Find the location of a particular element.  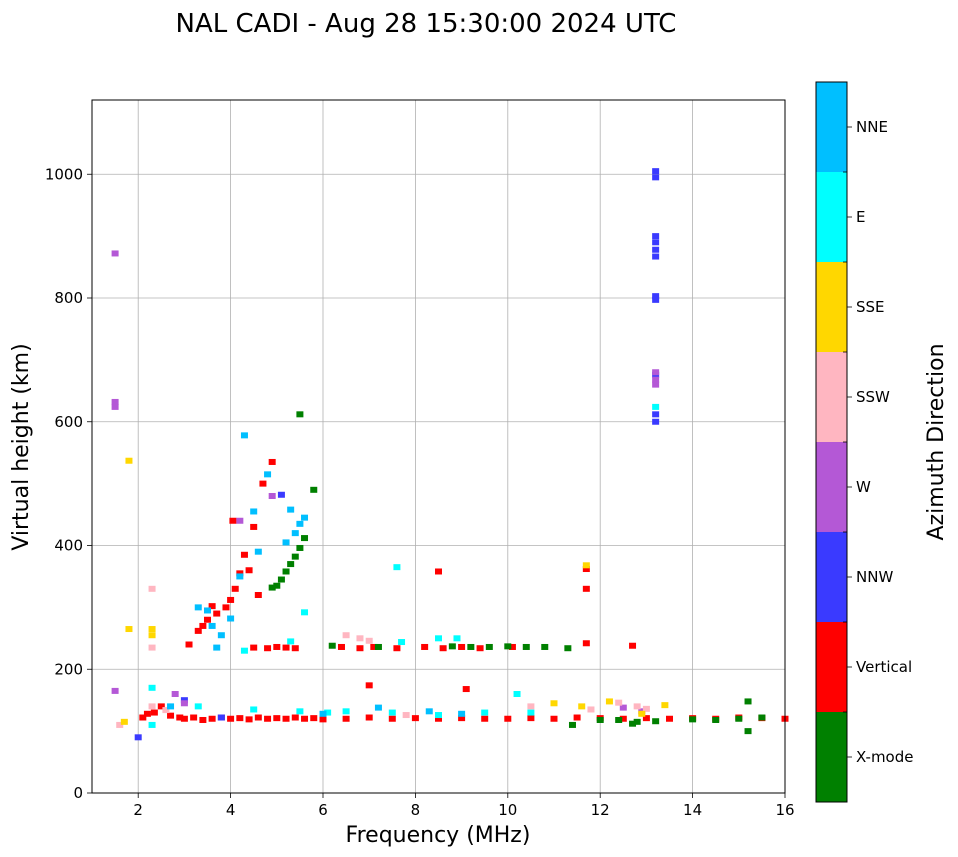

x-axis-ticks: 2 4 6 8 10 12 14 16 is located at coordinates (464, 806).